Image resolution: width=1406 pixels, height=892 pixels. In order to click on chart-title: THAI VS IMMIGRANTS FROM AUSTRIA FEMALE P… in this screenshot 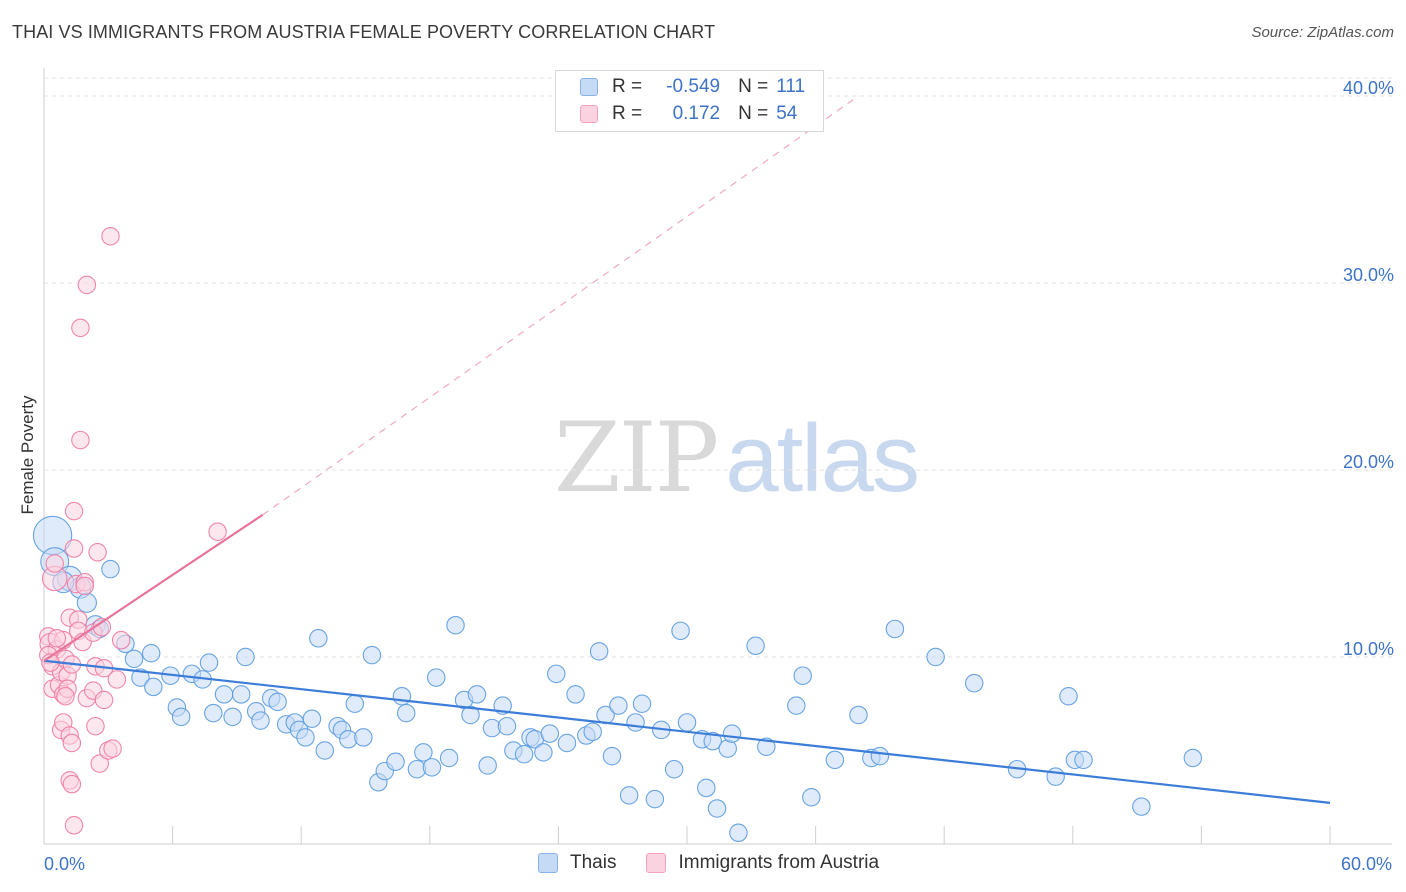, I will do `click(364, 32)`.